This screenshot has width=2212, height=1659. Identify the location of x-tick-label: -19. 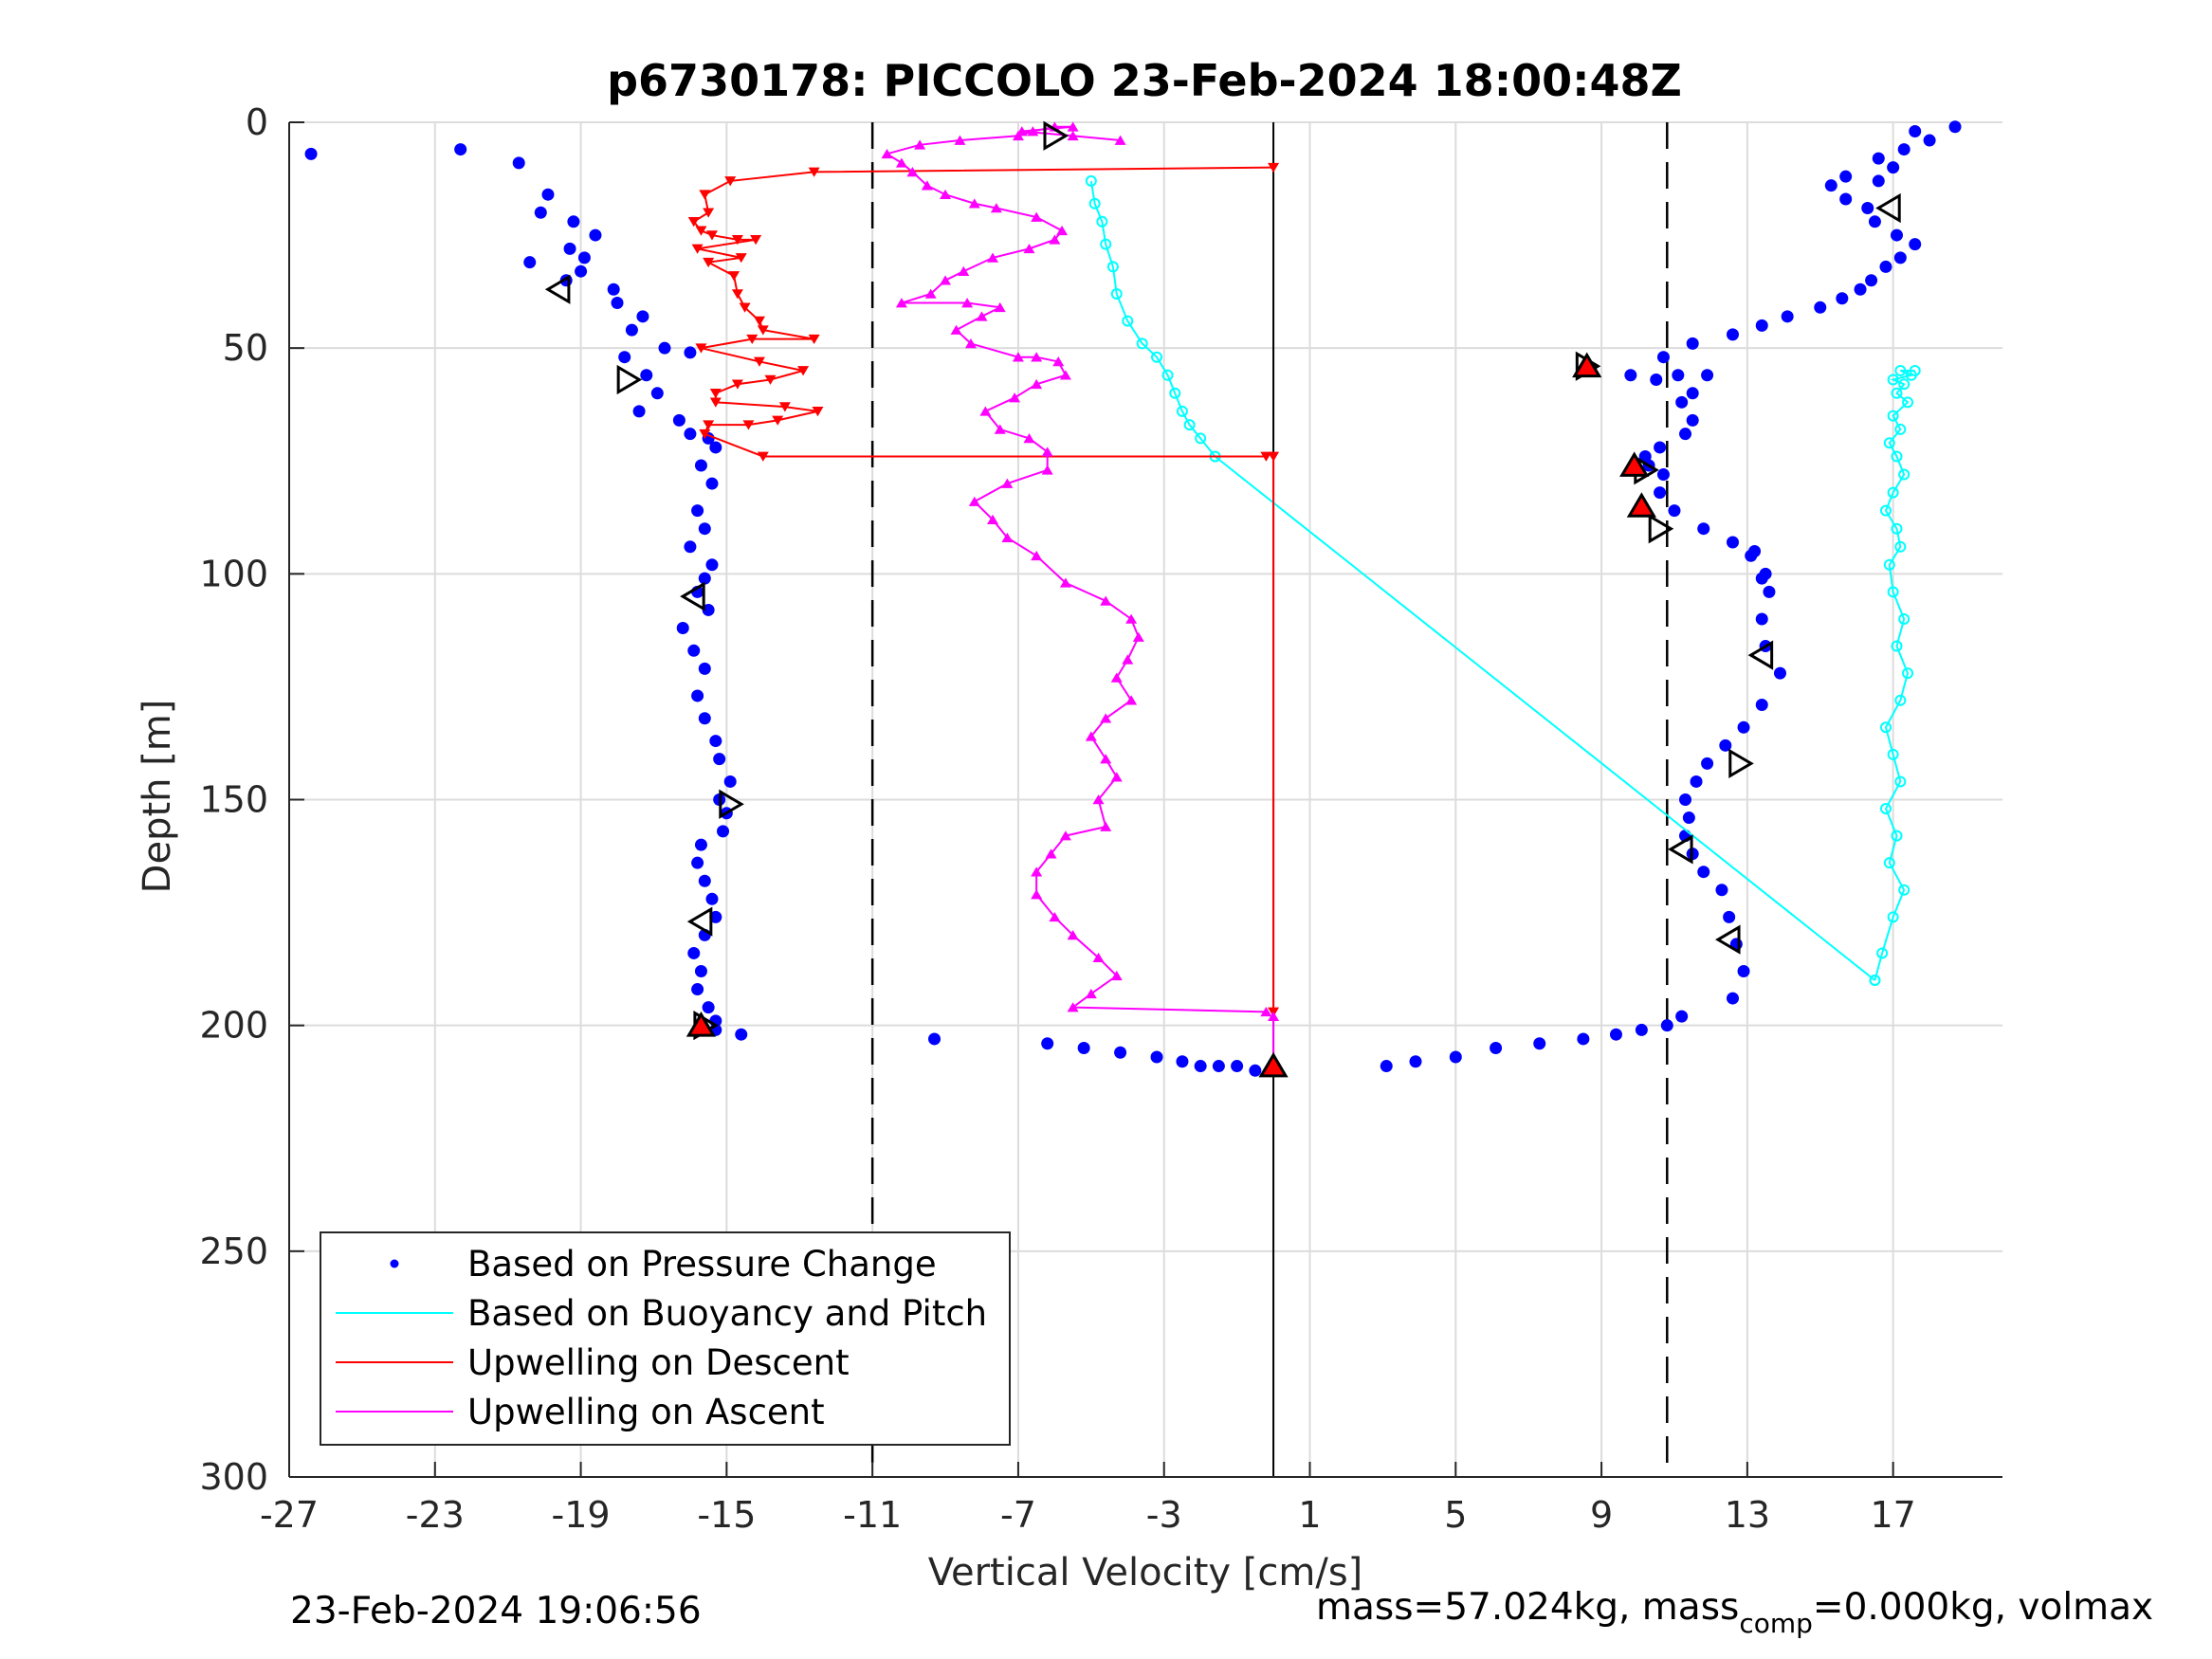
(581, 1515).